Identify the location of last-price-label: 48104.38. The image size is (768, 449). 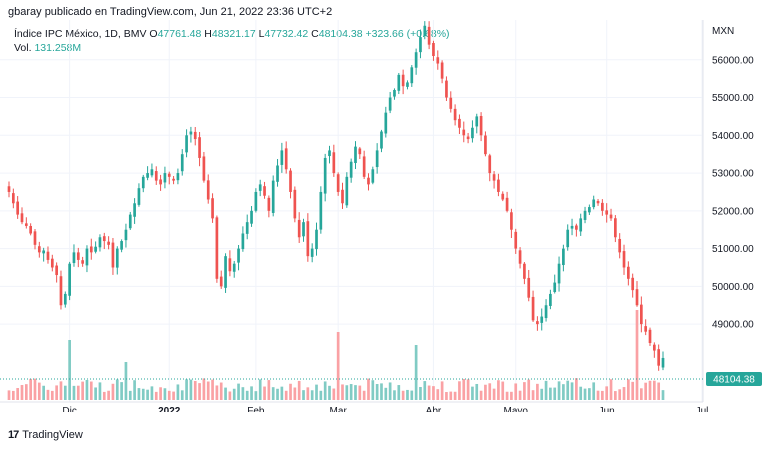
(734, 380).